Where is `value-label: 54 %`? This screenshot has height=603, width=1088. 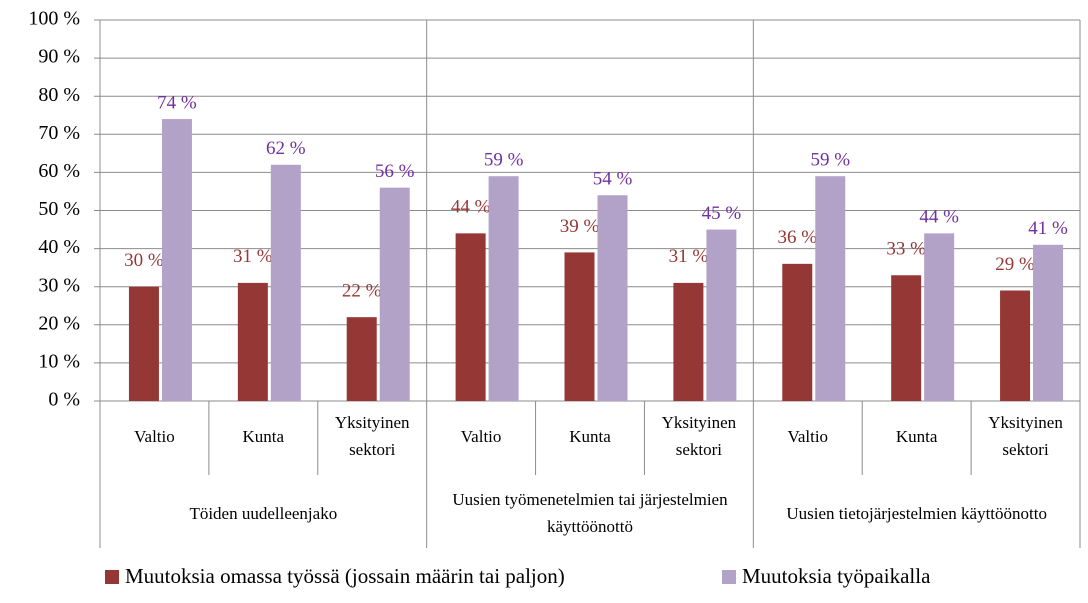
value-label: 54 % is located at coordinates (613, 179).